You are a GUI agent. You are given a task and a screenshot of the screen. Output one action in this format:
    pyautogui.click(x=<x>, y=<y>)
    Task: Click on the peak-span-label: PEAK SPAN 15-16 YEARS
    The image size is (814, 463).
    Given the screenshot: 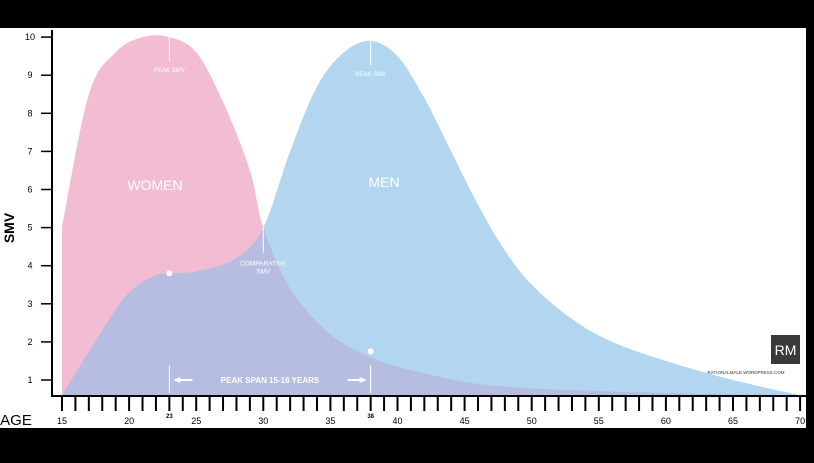 What is the action you would take?
    pyautogui.click(x=270, y=380)
    